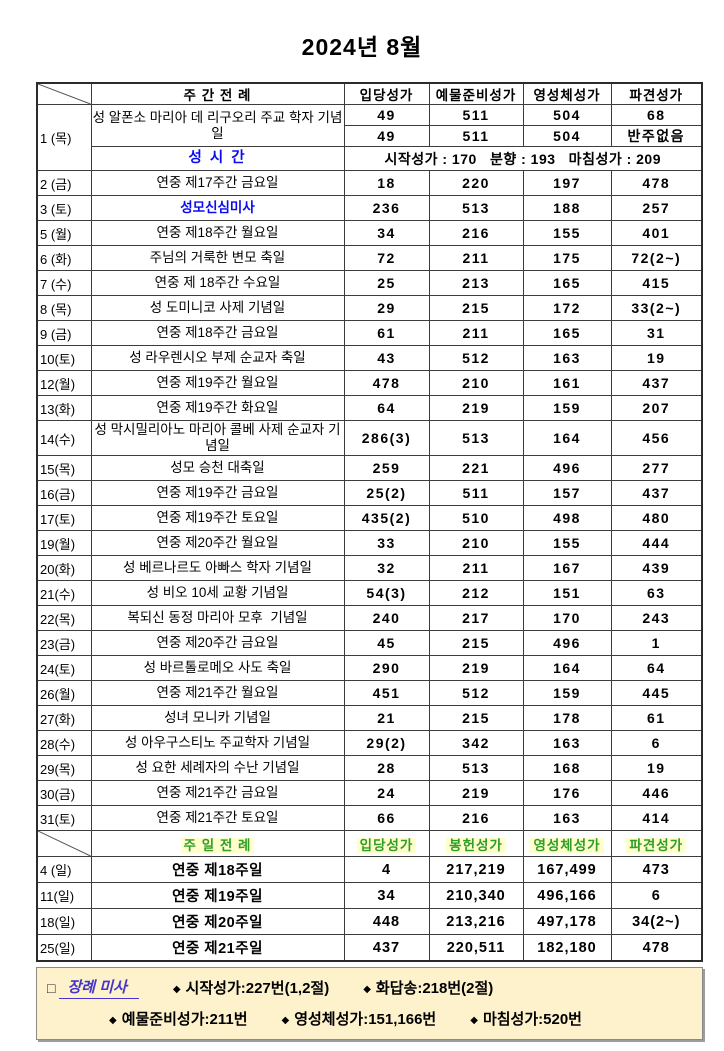  Describe the element at coordinates (476, 283) in the screenshot. I see `value-cell: 213` at that location.